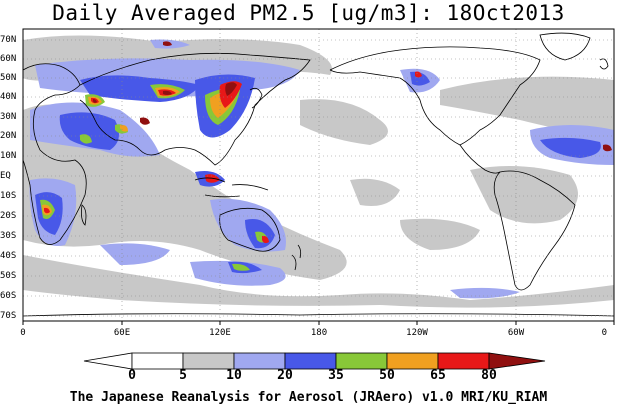 This screenshot has height=410, width=617. I want to click on lon-label-180: 180, so click(319, 333).